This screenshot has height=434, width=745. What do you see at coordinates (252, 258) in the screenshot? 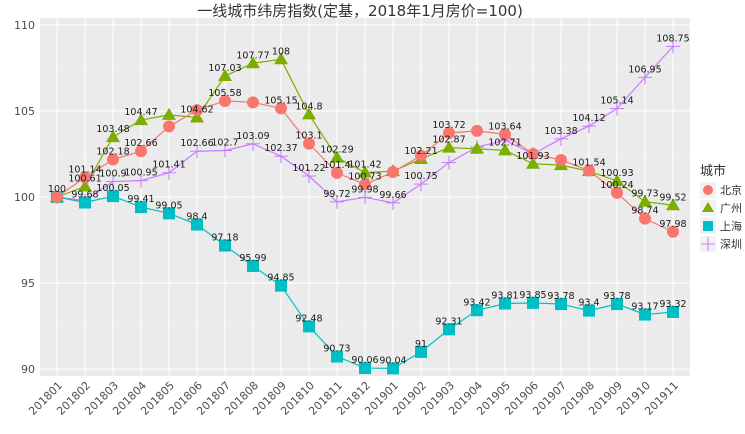
I see `data-label: 95.99` at bounding box center [252, 258].